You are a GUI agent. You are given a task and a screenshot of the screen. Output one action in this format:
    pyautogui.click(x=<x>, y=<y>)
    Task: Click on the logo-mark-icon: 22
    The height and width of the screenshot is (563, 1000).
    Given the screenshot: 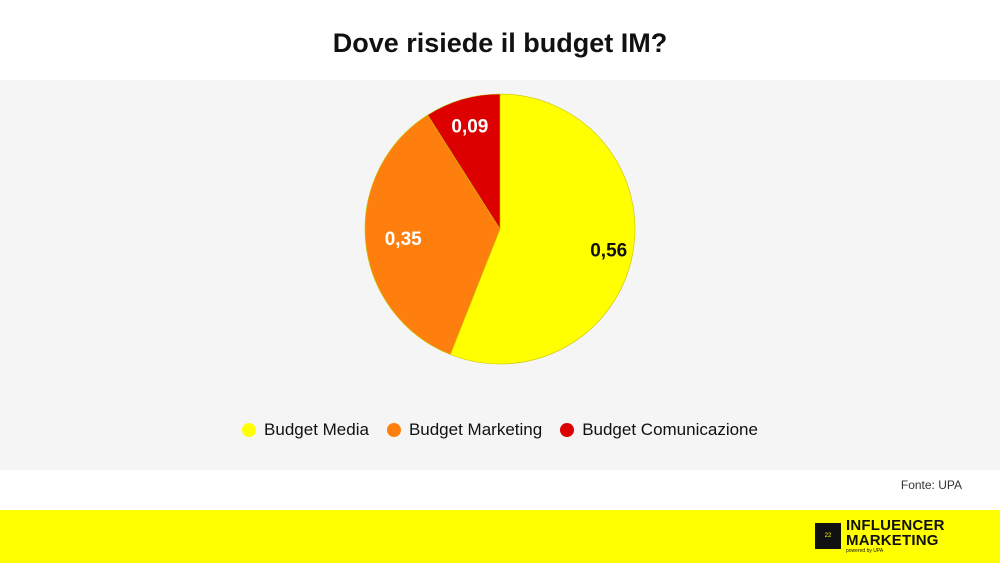 What is the action you would take?
    pyautogui.click(x=828, y=536)
    